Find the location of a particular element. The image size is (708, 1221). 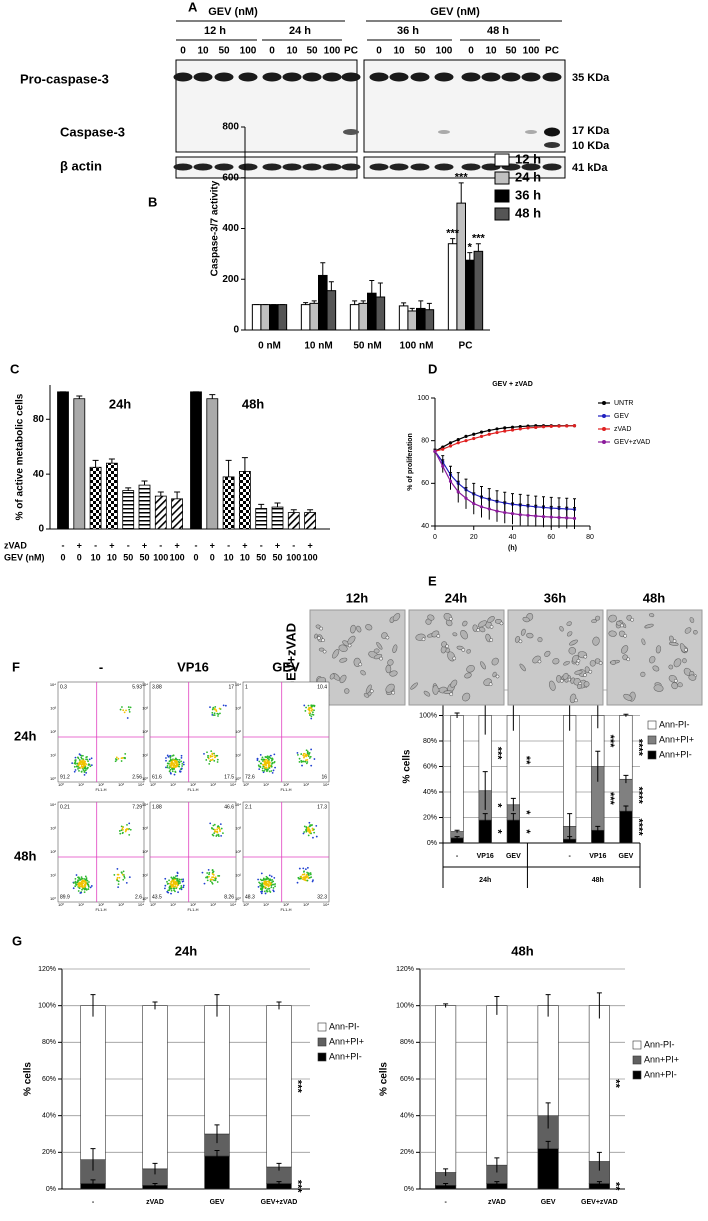

quadrant-value: 2.1 is located at coordinates (248, 807).